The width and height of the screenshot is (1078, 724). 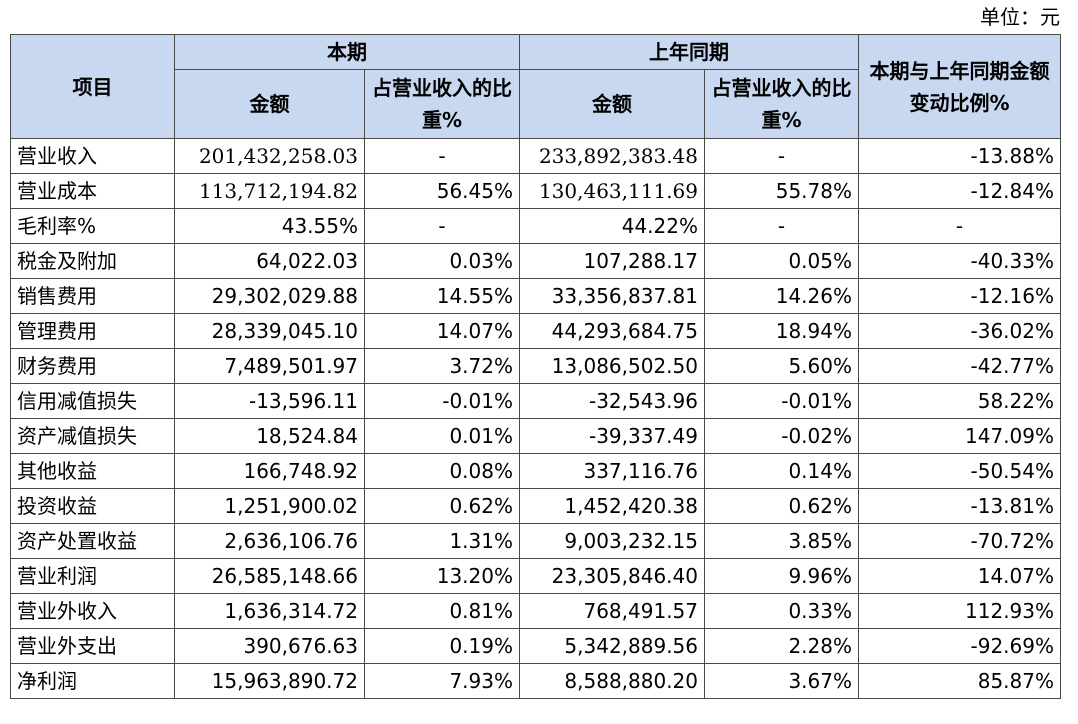 I want to click on cell-item: 投资收益, so click(x=92, y=506).